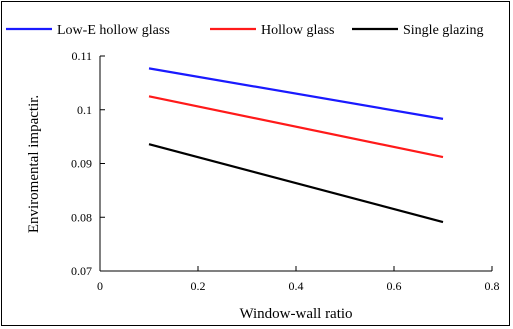  What do you see at coordinates (443, 30) in the screenshot?
I see `legend-label-2: Single glazing` at bounding box center [443, 30].